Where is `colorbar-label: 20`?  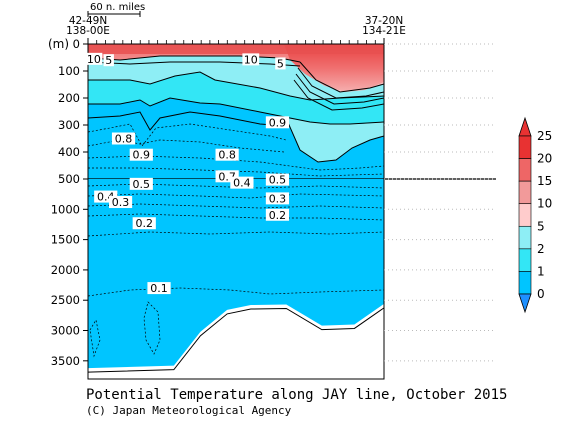
colorbar-label: 20 is located at coordinates (544, 159).